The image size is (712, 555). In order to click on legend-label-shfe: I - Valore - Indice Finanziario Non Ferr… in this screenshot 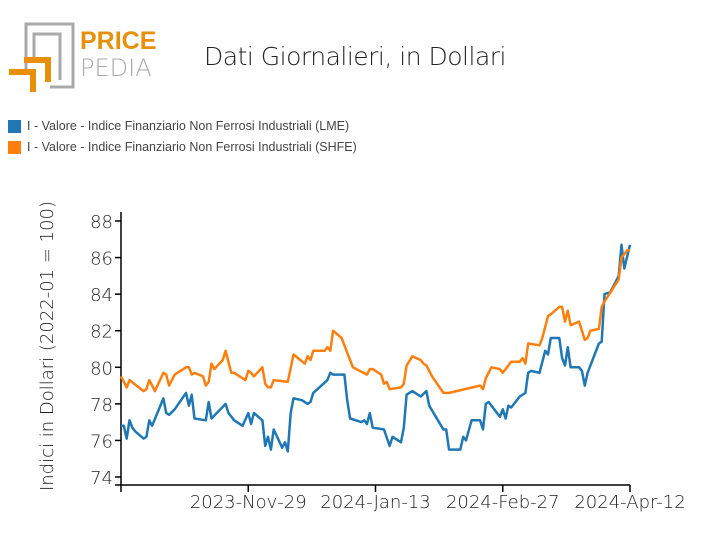, I will do `click(192, 147)`.